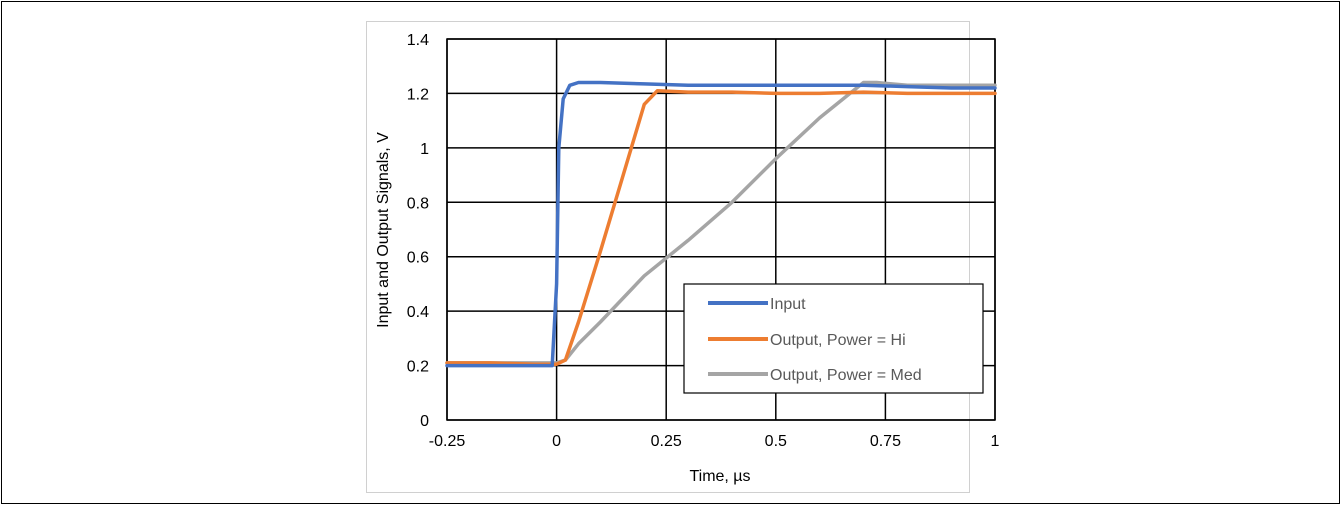 This screenshot has height=507, width=1343. Describe the element at coordinates (418, 231) in the screenshot. I see `y-tick-labels: 0 0.2 0.4 0.6 0.8 1 1.2 1.4` at that location.